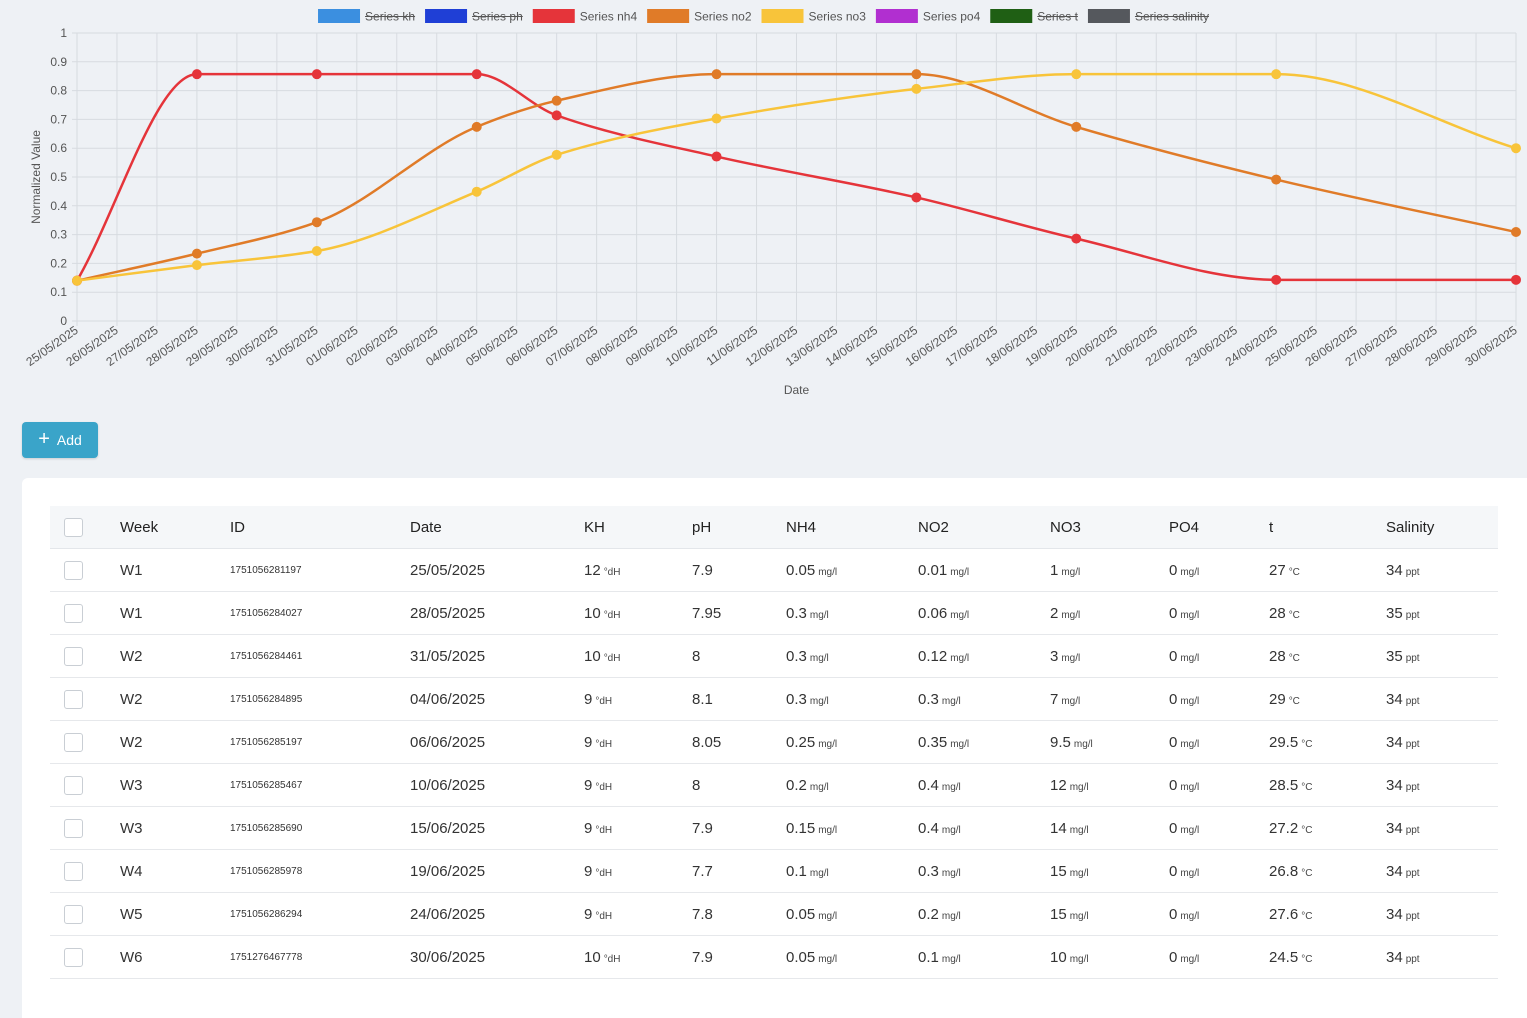  Describe the element at coordinates (739, 914) in the screenshot. I see `cell-ph: 7.8` at that location.